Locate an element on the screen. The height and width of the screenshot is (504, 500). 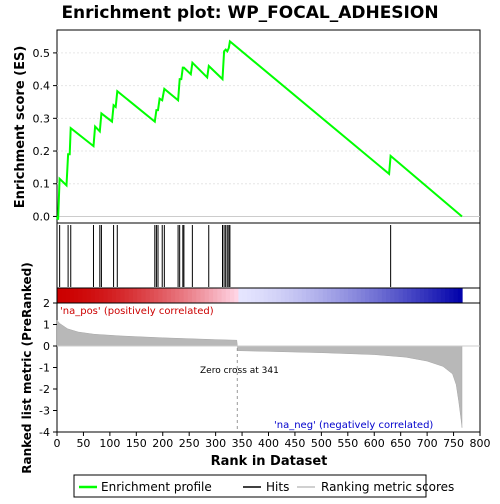
x-tick-label: 600 is located at coordinates (374, 443).